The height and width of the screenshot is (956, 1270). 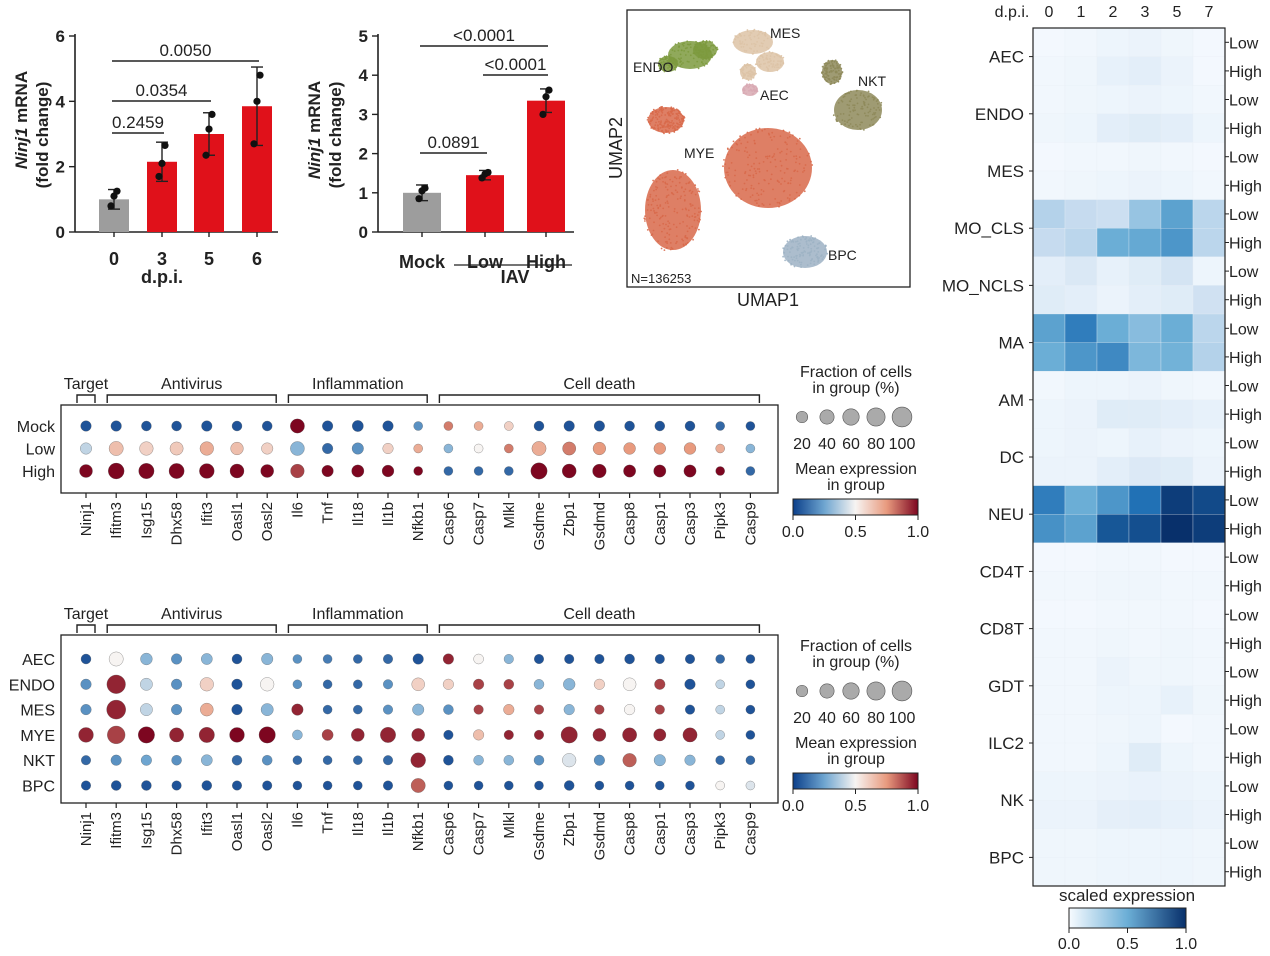 What do you see at coordinates (569, 448) in the screenshot?
I see `dot-low-zbp1` at bounding box center [569, 448].